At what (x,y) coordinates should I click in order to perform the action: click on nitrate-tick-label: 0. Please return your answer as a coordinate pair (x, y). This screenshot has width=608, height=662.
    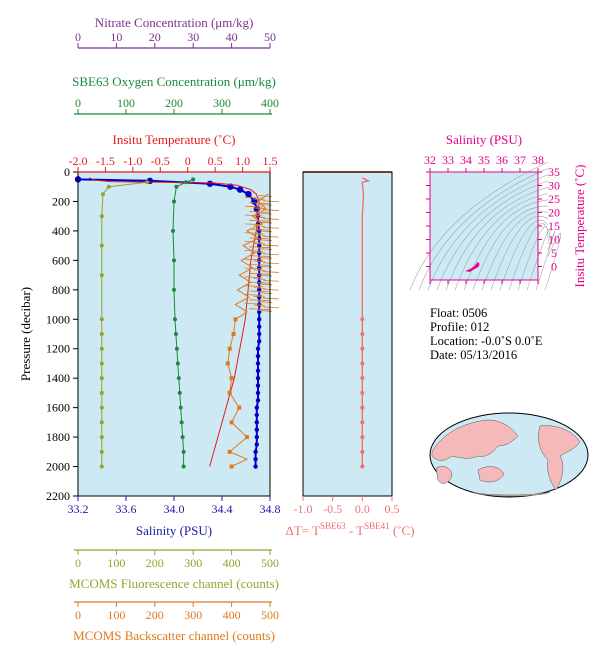
    Looking at the image, I should click on (78, 37).